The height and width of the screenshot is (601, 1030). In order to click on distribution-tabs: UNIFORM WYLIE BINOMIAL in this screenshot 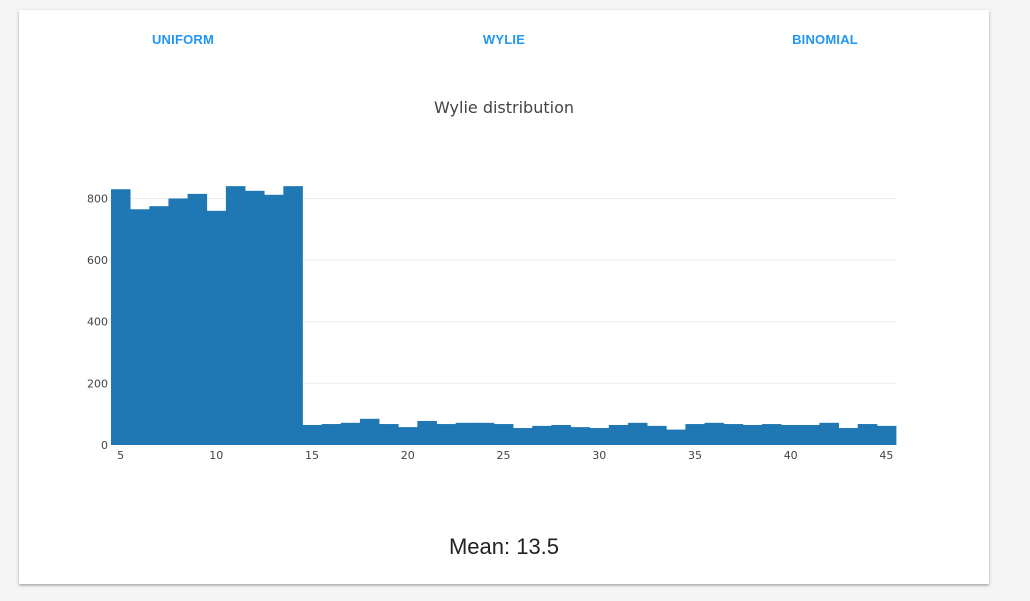, I will do `click(504, 39)`.